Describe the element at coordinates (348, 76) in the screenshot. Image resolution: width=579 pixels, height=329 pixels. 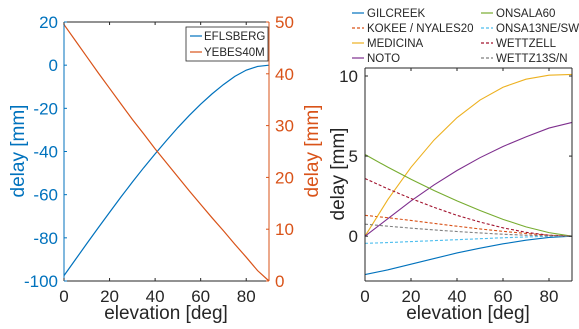
I see `right-chart-y-tick-label: 10` at that location.